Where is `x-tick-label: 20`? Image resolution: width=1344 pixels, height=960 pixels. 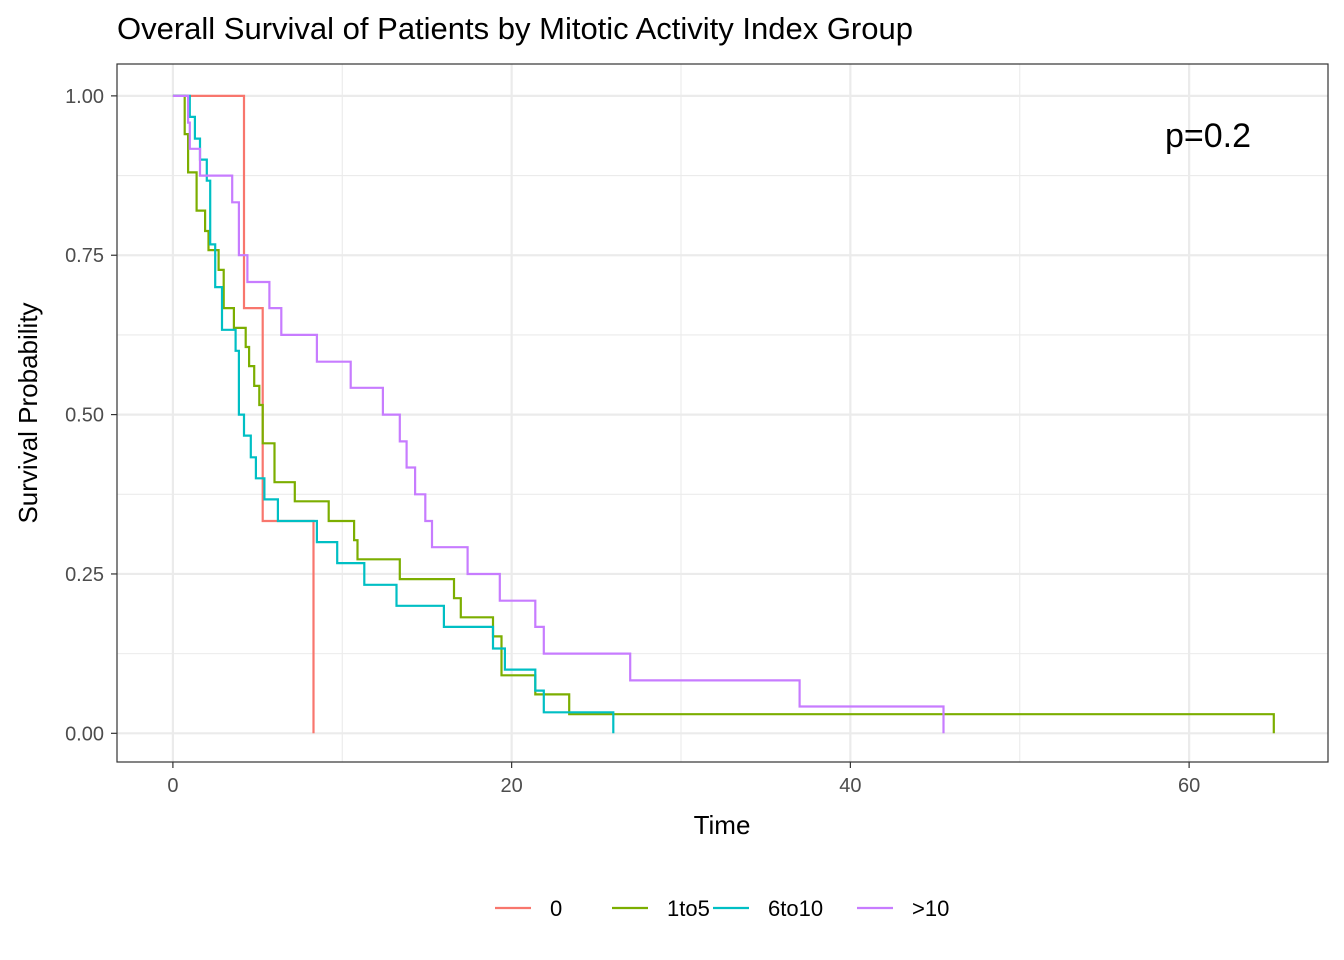
x-tick-label: 20 is located at coordinates (512, 786).